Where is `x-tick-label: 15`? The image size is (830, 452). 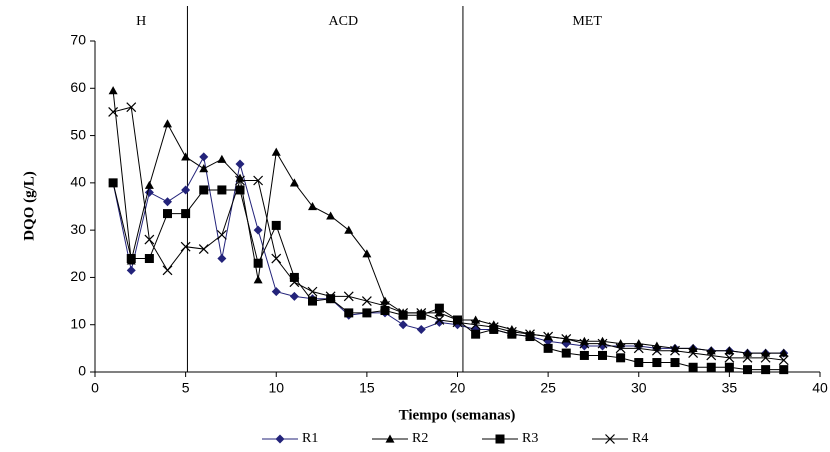 x-tick-label: 15 is located at coordinates (367, 388).